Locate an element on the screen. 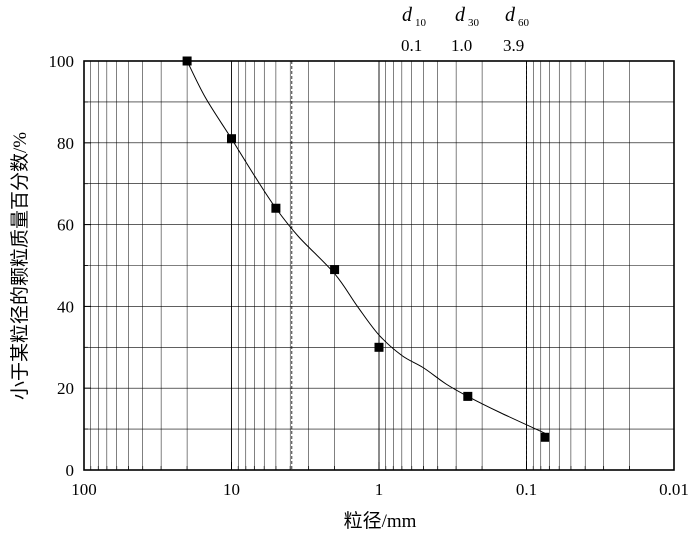 The width and height of the screenshot is (700, 536). annotation-d60-value: 3.9 is located at coordinates (513, 45).